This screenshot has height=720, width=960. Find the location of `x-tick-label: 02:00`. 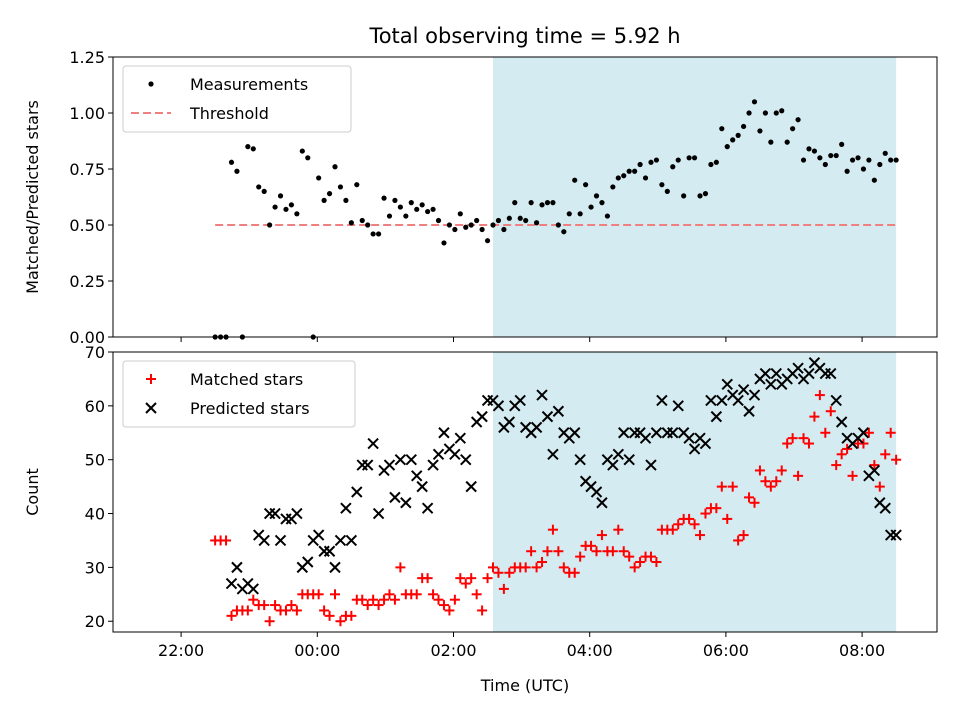

x-tick-label: 02:00 is located at coordinates (453, 650).